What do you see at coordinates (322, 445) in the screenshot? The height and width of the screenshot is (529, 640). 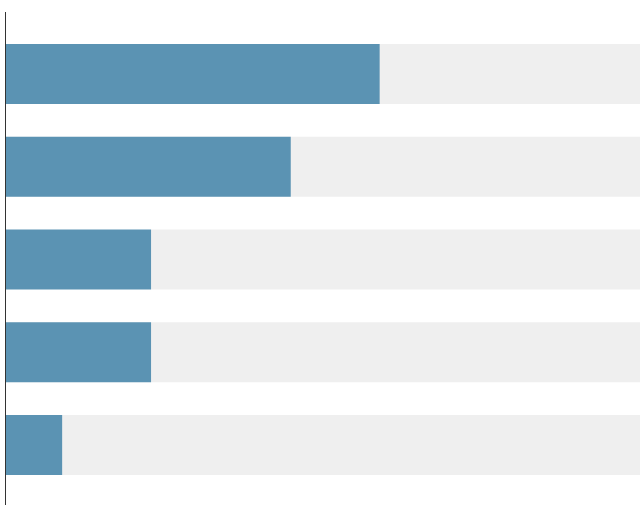 I see `bar-track` at bounding box center [322, 445].